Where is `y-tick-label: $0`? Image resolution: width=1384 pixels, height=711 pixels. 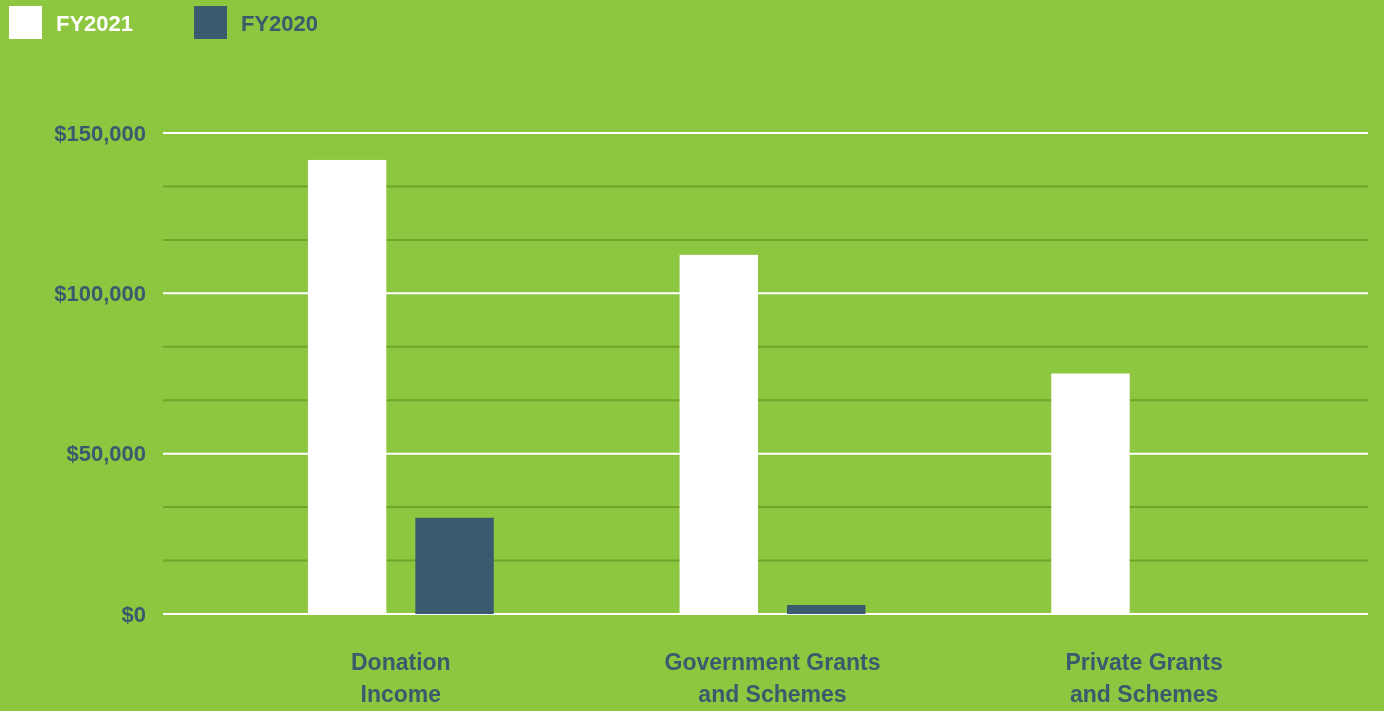
y-tick-label: $0 is located at coordinates (133, 614).